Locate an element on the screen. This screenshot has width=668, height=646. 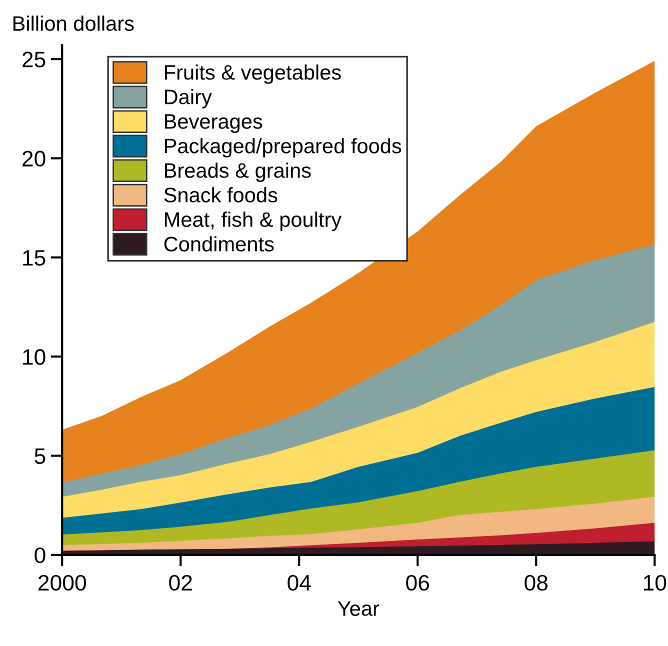
x-tick-label: 08 is located at coordinates (536, 582).